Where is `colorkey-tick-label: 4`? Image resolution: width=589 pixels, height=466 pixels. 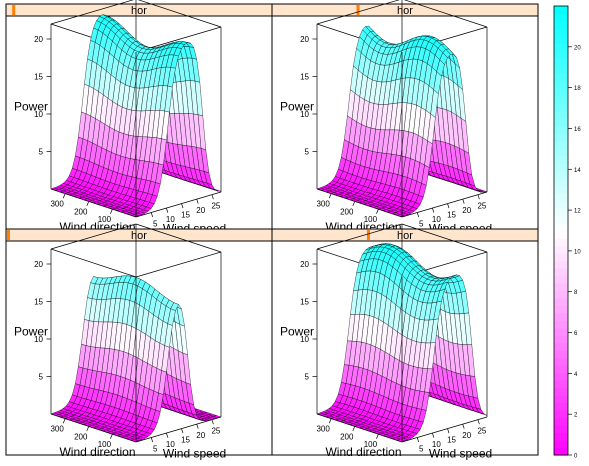
colorkey-tick-label: 4 is located at coordinates (576, 375).